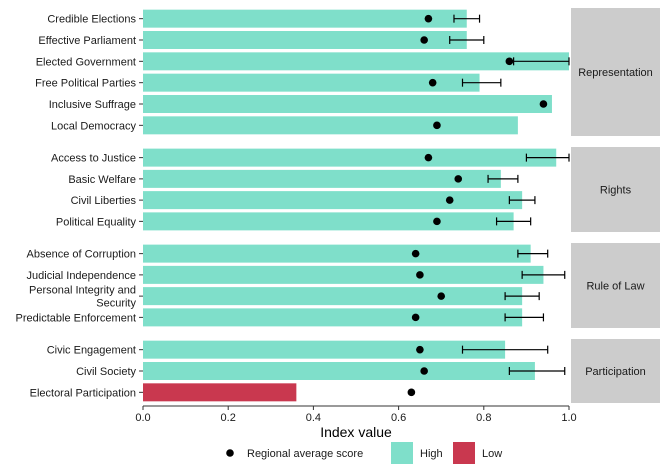 The width and height of the screenshot is (668, 472). Describe the element at coordinates (104, 201) in the screenshot. I see `y-tick-label: Civil Liberties` at that location.